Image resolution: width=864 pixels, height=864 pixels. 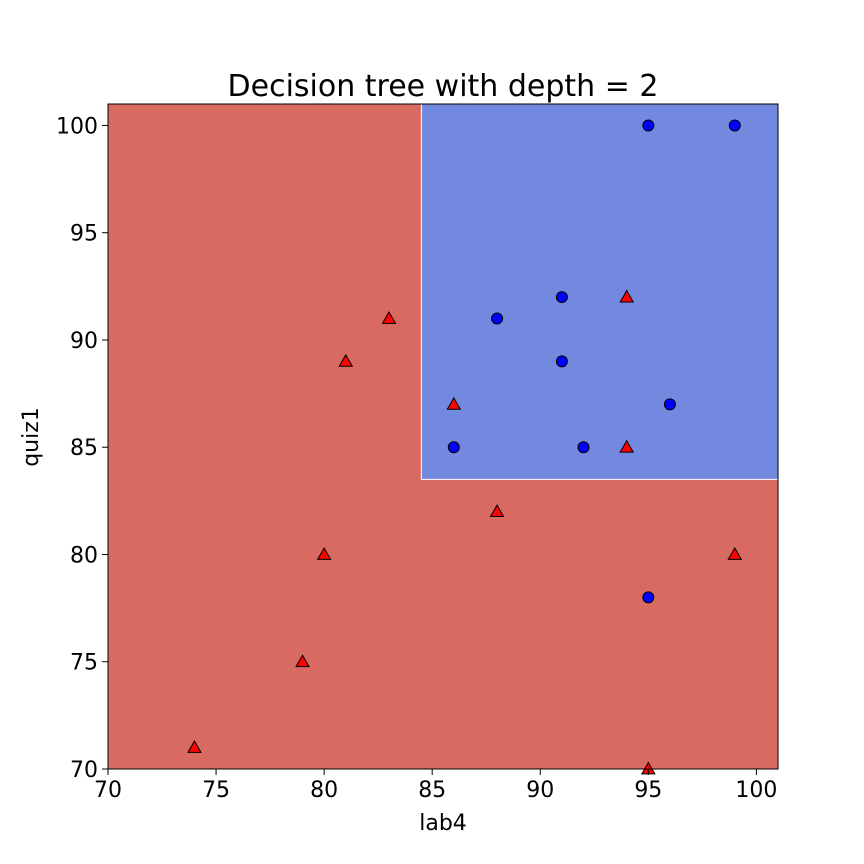 What do you see at coordinates (756, 790) in the screenshot?
I see `x-tick-label: 100` at bounding box center [756, 790].